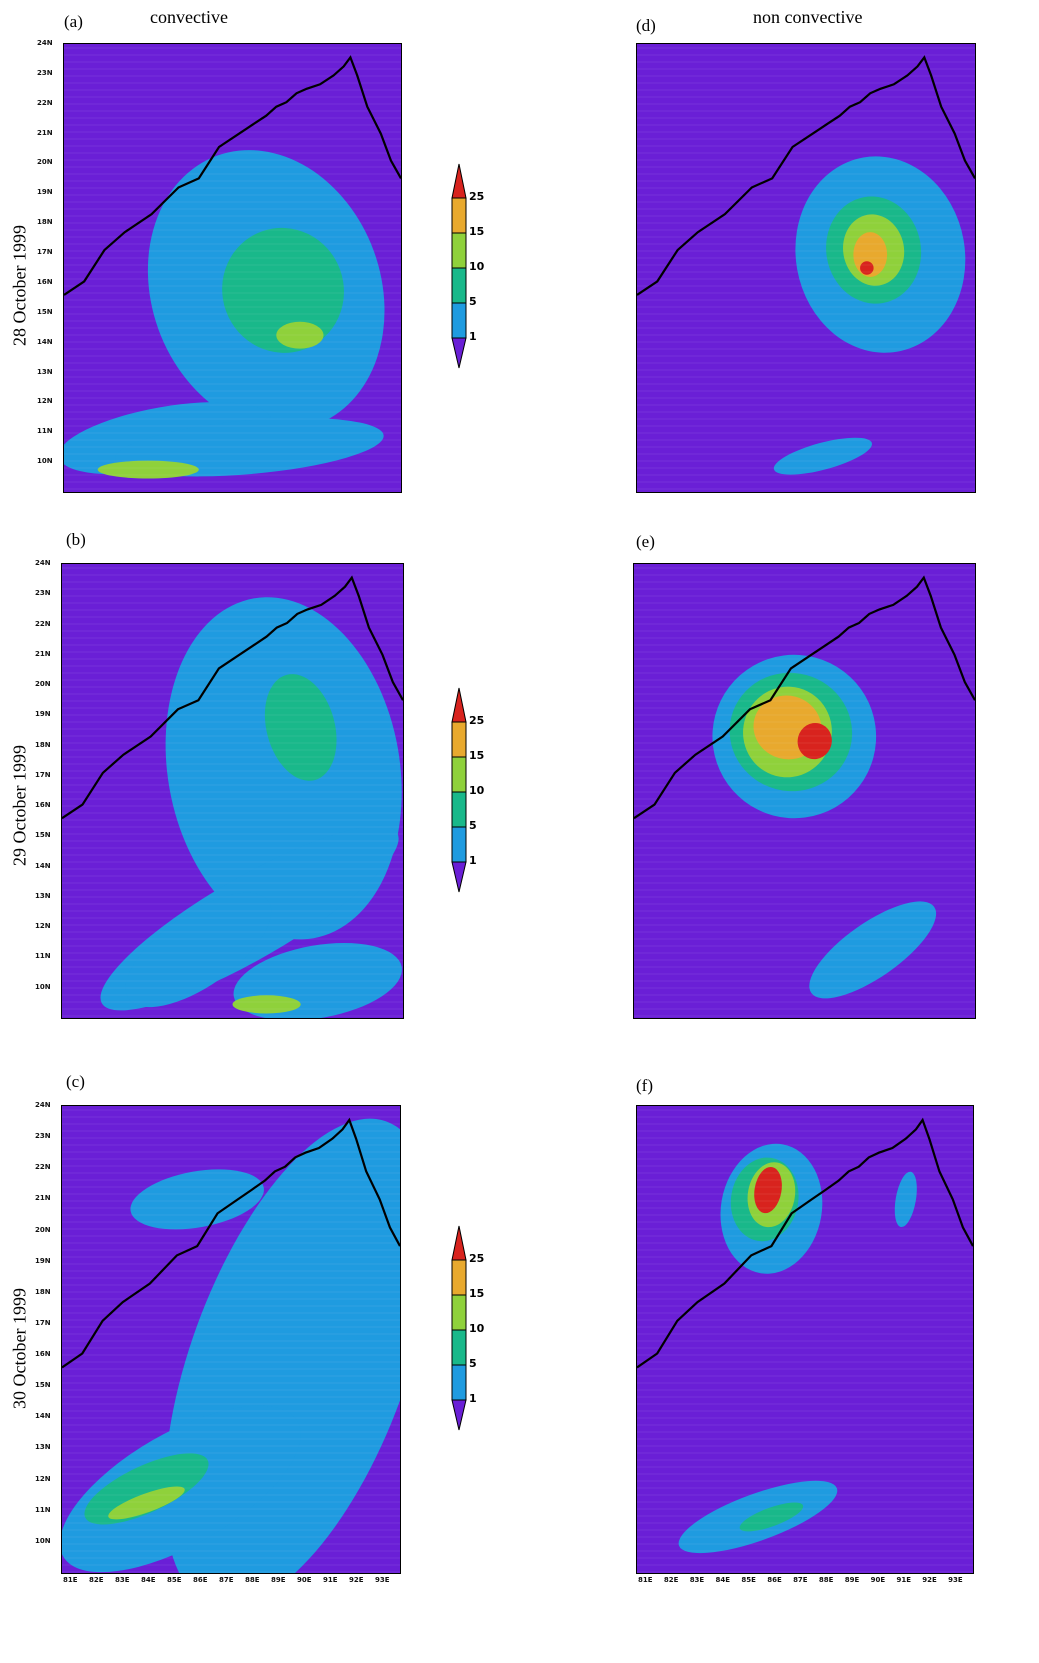  Describe the element at coordinates (189, 17) in the screenshot. I see `column-title-convective: convective` at that location.